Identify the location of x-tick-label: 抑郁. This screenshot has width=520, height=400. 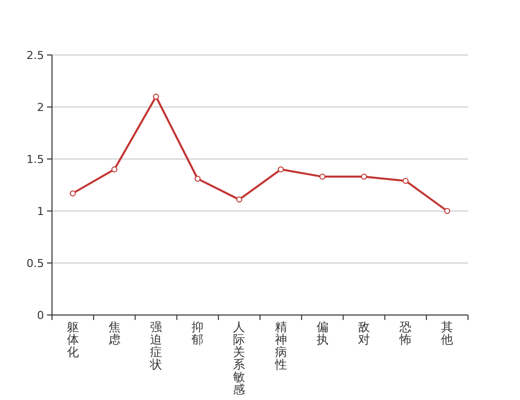
(198, 333).